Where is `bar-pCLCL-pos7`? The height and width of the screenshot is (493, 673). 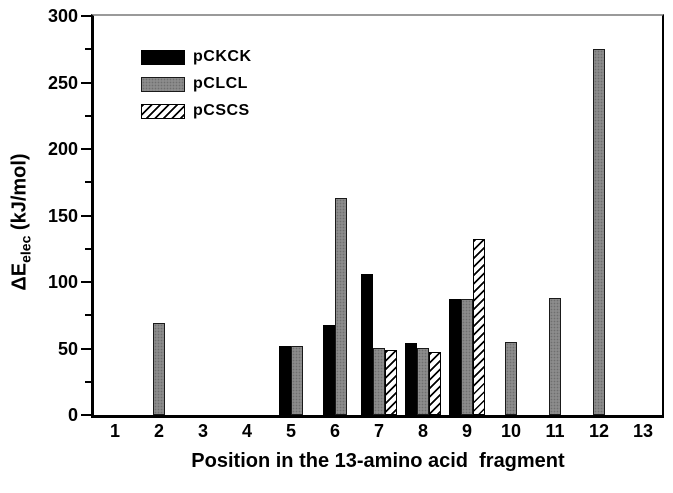
bar-pCLCL-pos7 is located at coordinates (379, 381).